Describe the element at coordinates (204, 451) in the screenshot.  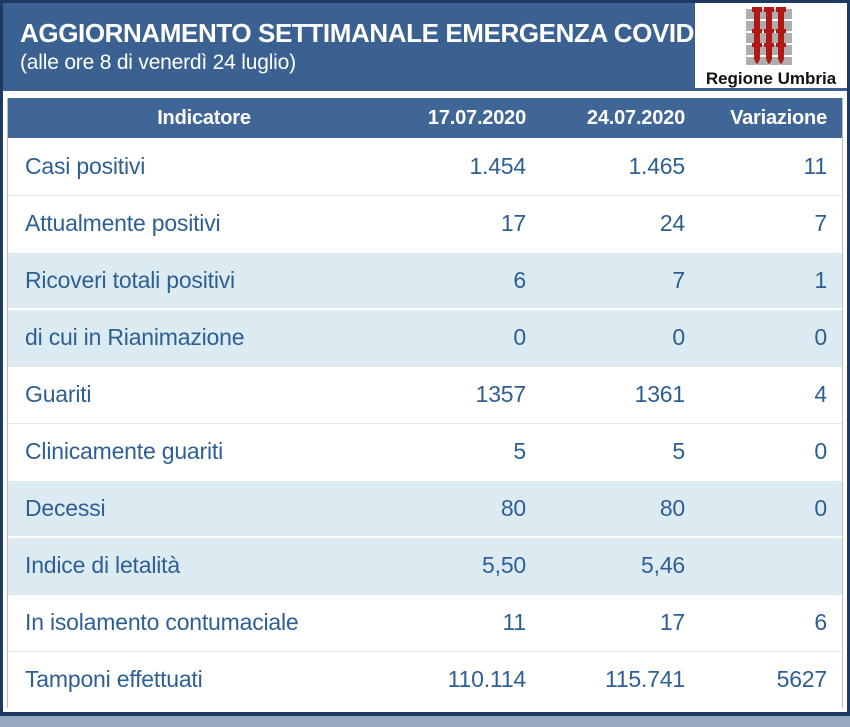
I see `row-label: Clinicamente guariti` at that location.